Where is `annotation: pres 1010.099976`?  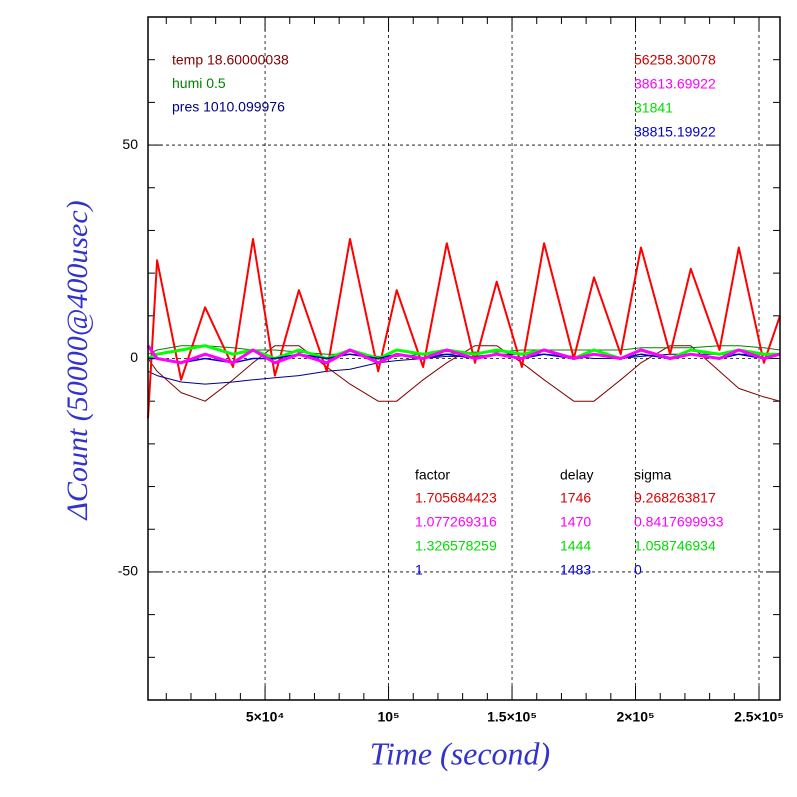 annotation: pres 1010.099976 is located at coordinates (228, 107).